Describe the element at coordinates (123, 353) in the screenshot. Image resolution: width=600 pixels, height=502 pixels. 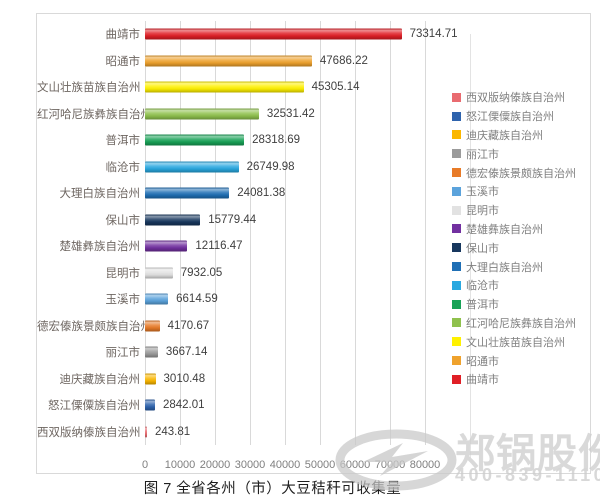
I see `category-label: 丽江市` at that location.